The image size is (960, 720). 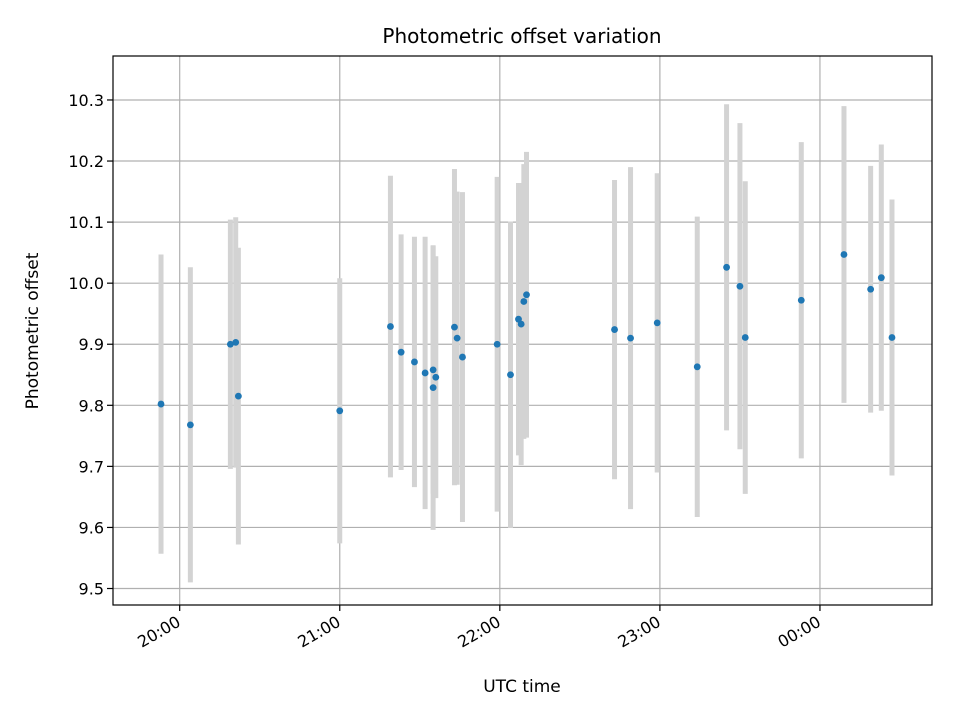 I want to click on y-tick-label: 10.2, so click(x=86, y=161).